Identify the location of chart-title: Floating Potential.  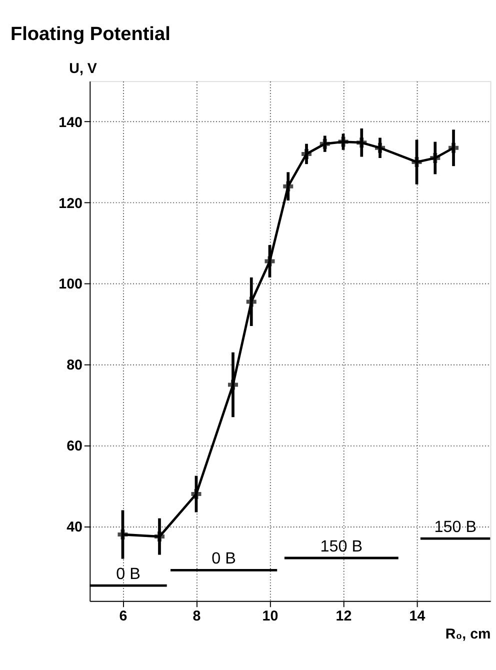
(90, 35).